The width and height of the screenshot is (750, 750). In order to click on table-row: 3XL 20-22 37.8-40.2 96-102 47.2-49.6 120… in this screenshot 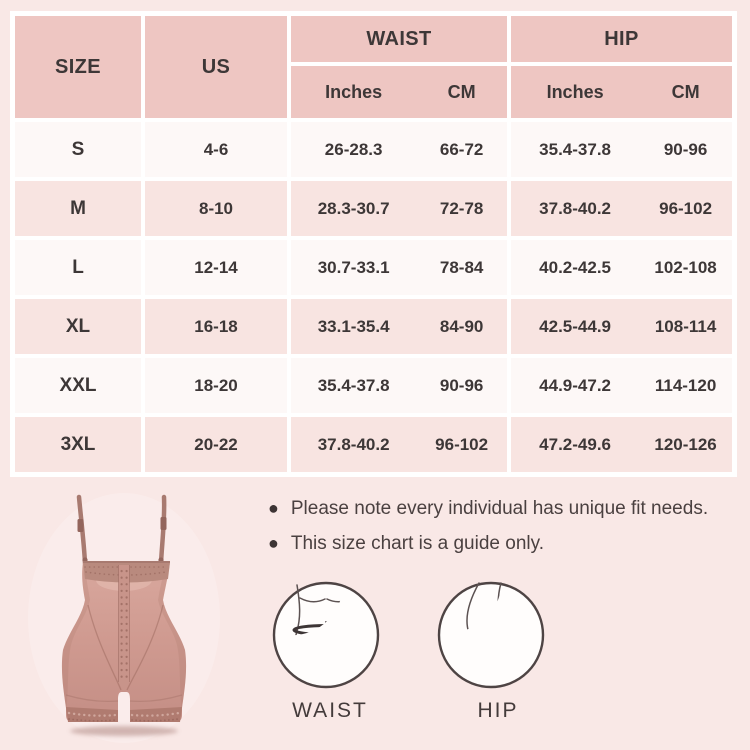, I will do `click(373, 444)`.